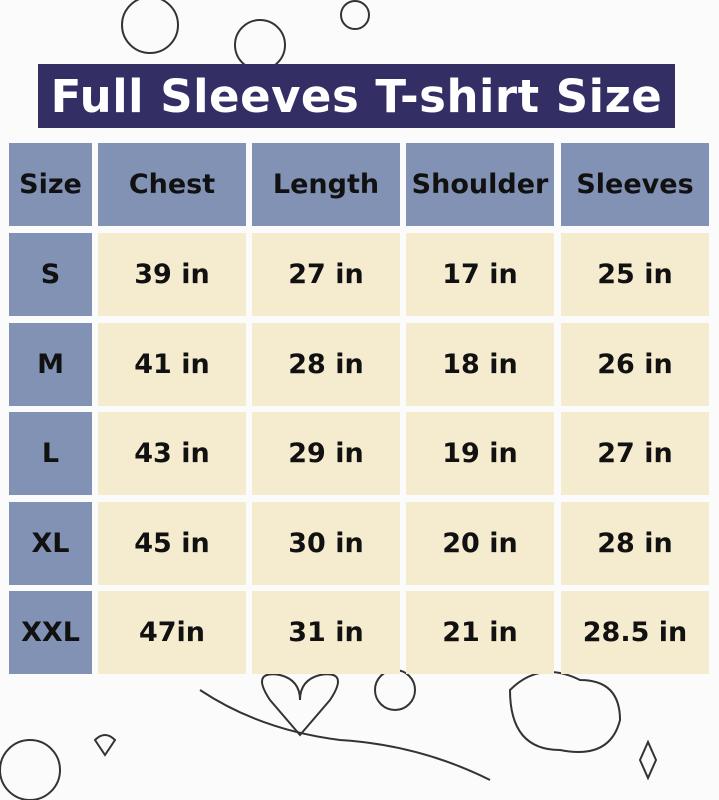  I want to click on size-label: S, so click(50, 274).